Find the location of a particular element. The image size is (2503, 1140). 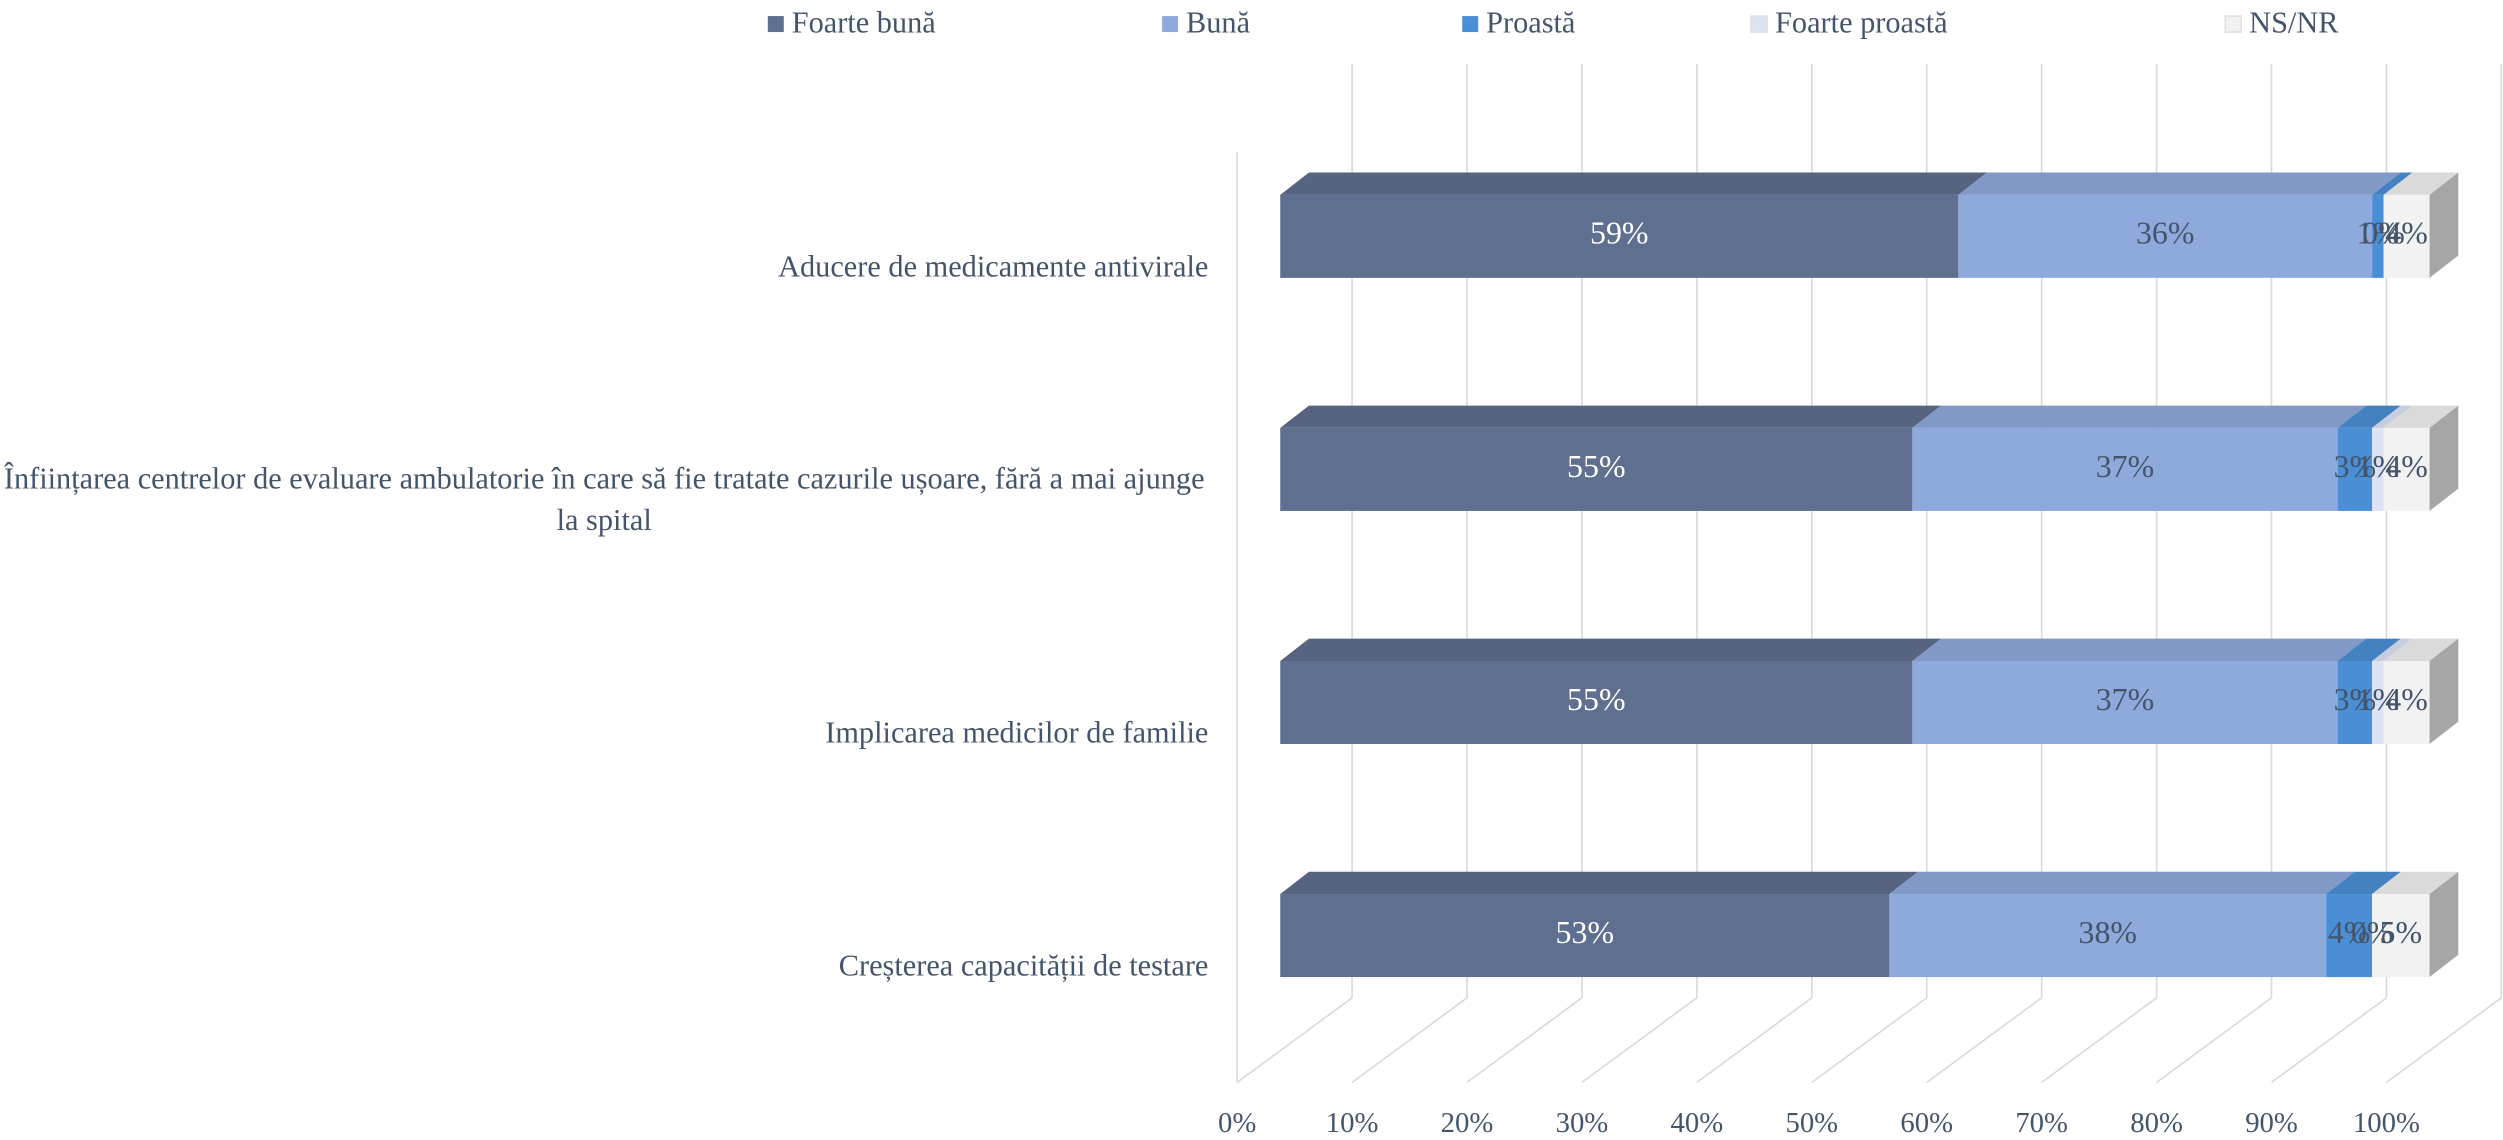

value-label: 36% is located at coordinates (2165, 233).